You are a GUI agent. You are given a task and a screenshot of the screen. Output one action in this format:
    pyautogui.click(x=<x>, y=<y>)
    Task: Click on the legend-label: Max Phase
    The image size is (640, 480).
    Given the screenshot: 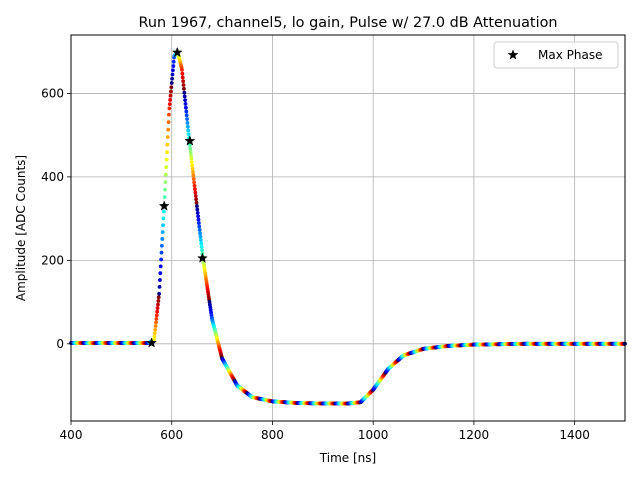 What is the action you would take?
    pyautogui.click(x=570, y=55)
    